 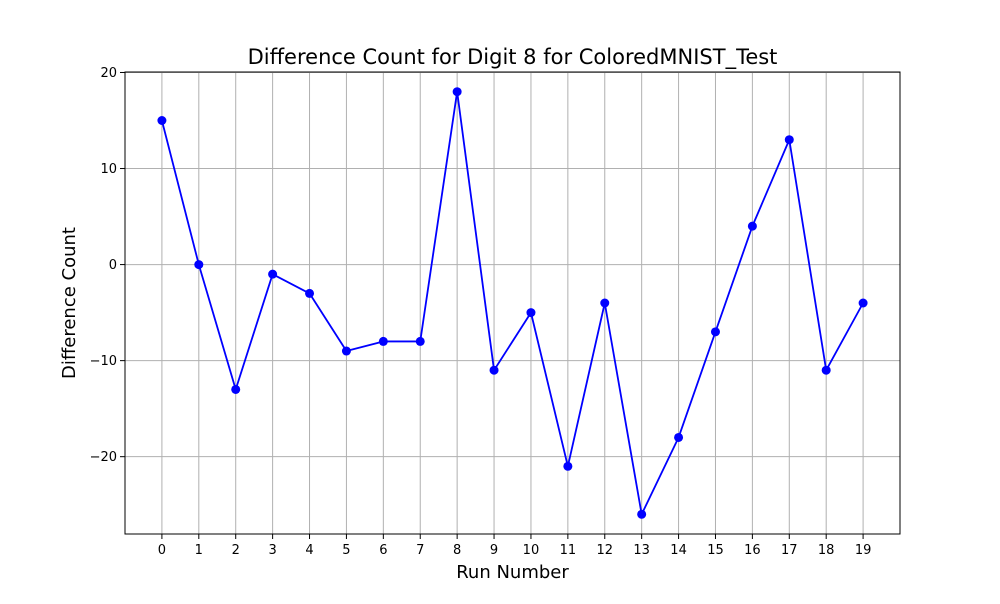 I want to click on y-tick-label: 0, so click(x=113, y=265).